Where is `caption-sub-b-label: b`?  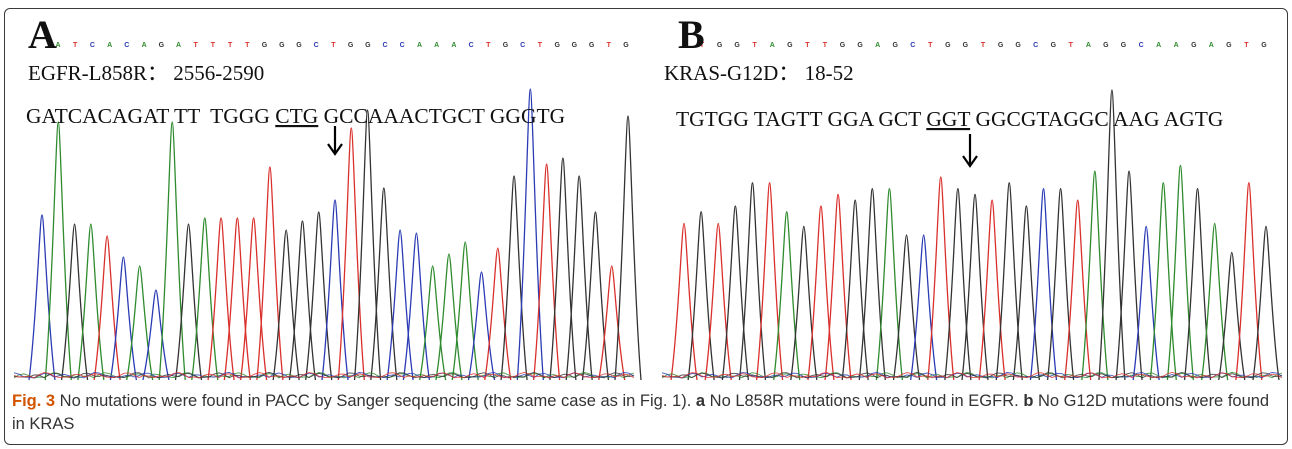 caption-sub-b-label: b is located at coordinates (1028, 401).